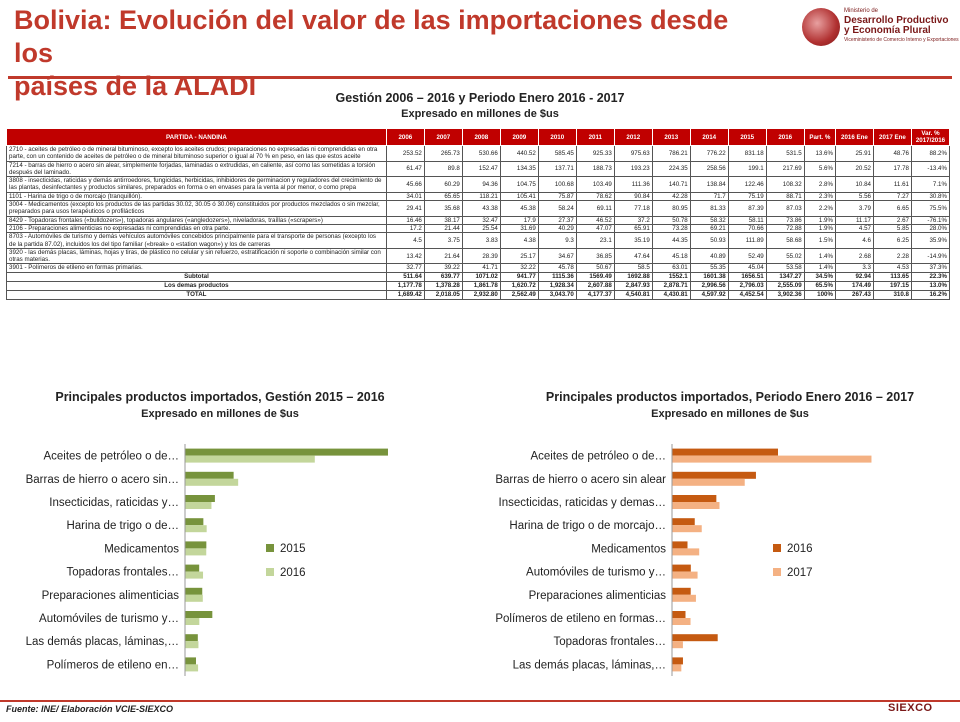 This screenshot has width=960, height=722. I want to click on table-cell: 2,562.49, so click(519, 294).